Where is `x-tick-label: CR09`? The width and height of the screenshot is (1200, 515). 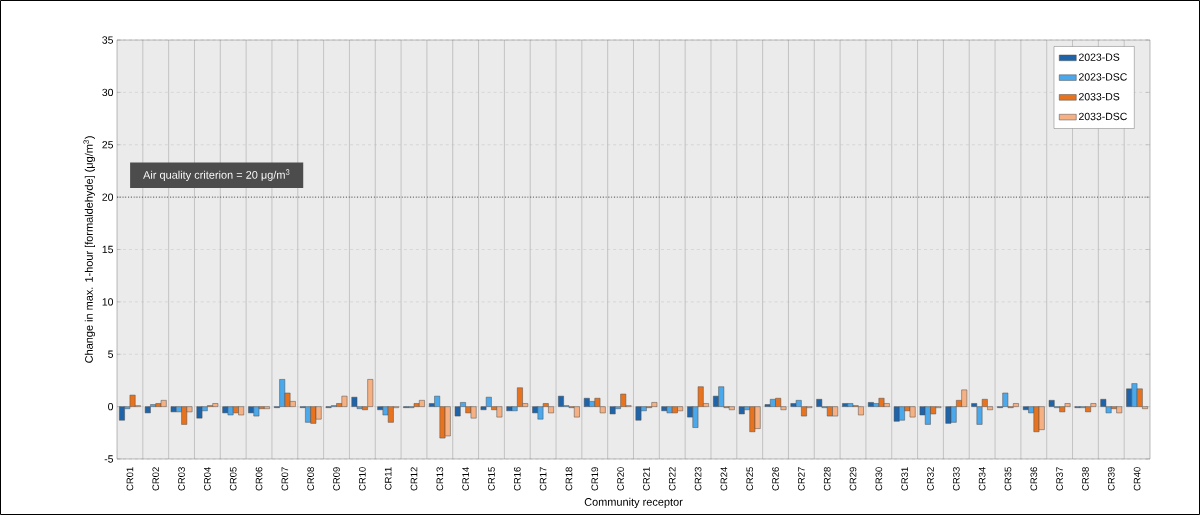 x-tick-label: CR09 is located at coordinates (336, 479).